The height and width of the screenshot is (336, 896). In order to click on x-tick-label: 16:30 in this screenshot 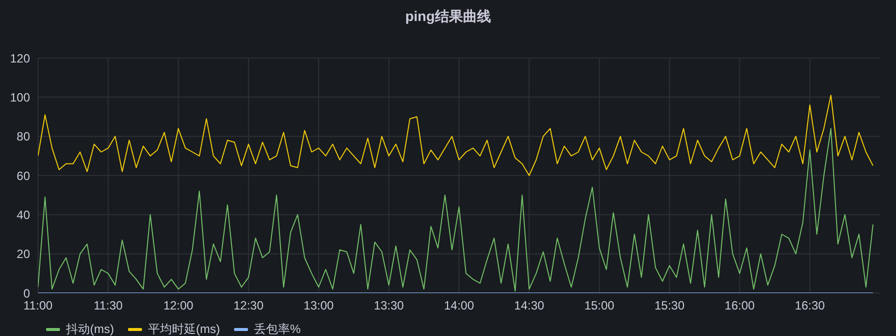, I will do `click(810, 305)`.